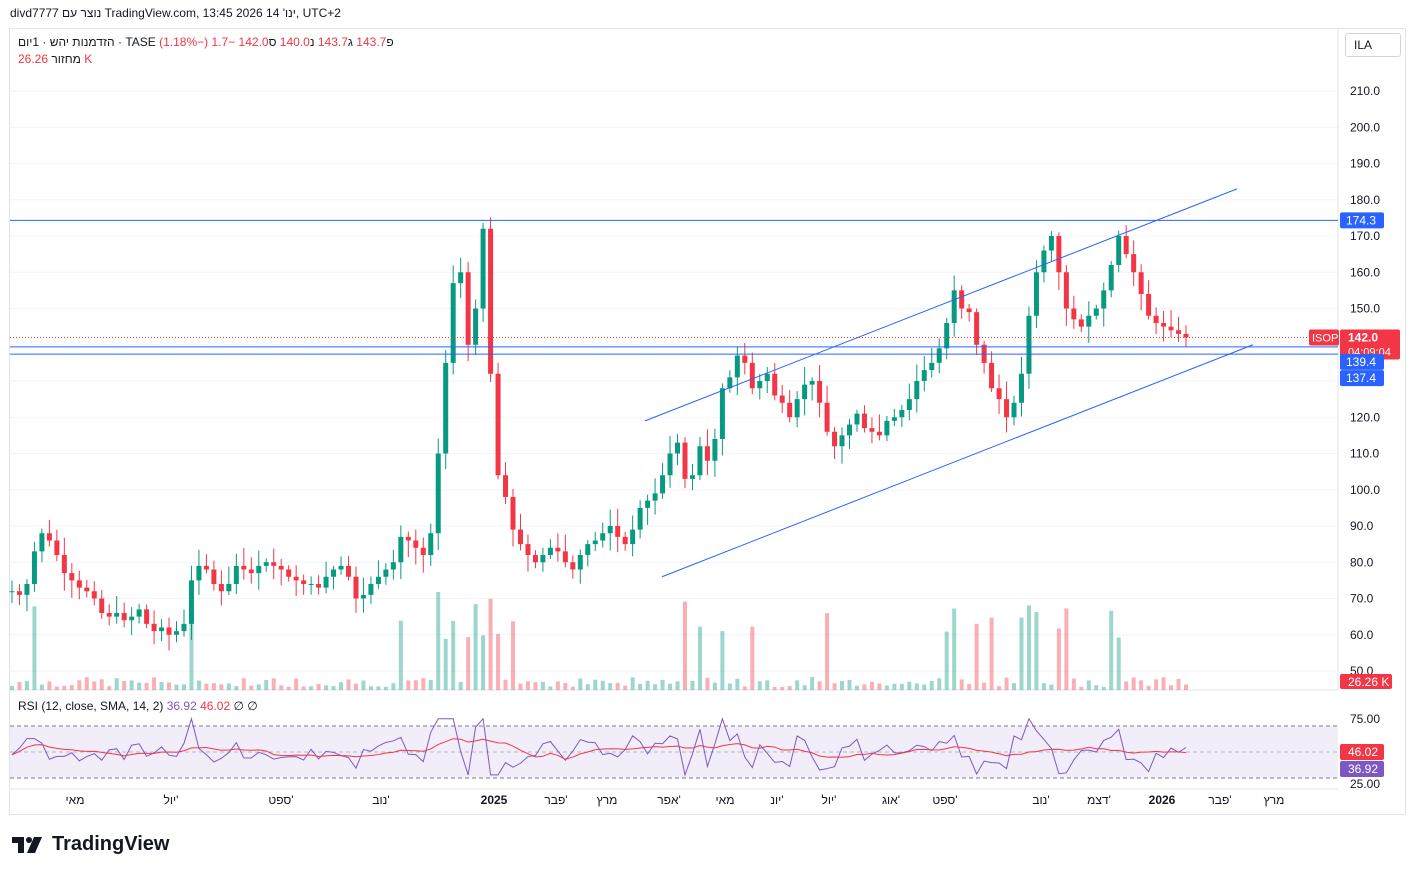  I want to click on price-tick-label: 180.0, so click(1365, 200).